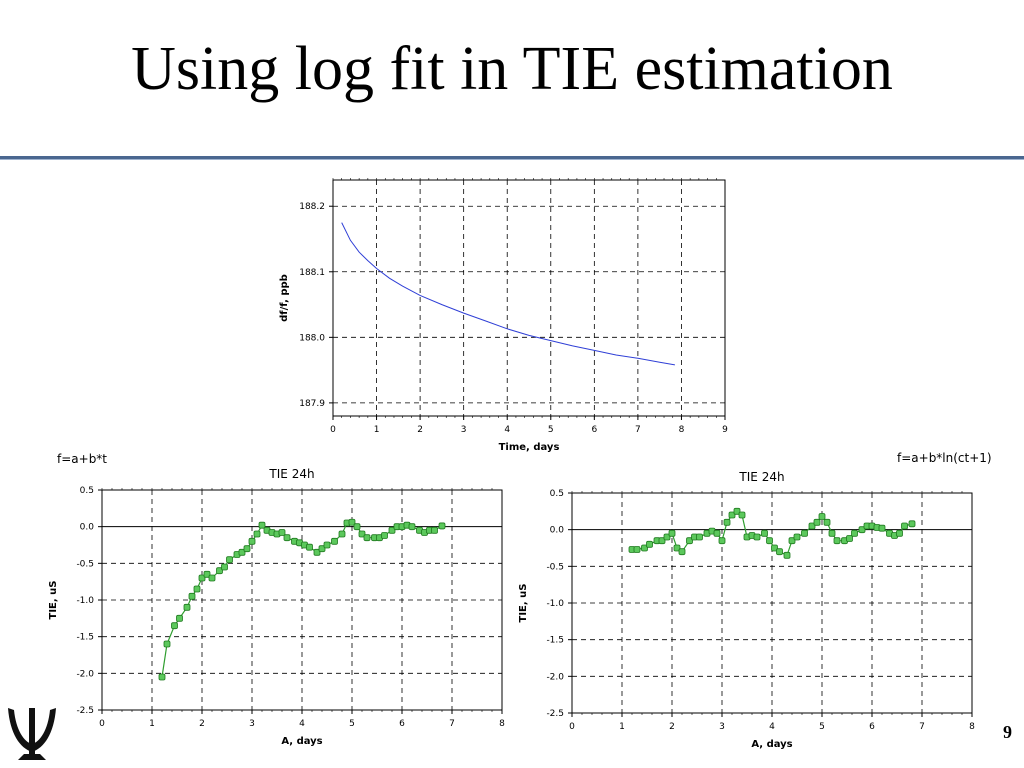 The width and height of the screenshot is (1024, 768). Describe the element at coordinates (312, 207) in the screenshot. I see `y-tick-label: 188.2` at that location.